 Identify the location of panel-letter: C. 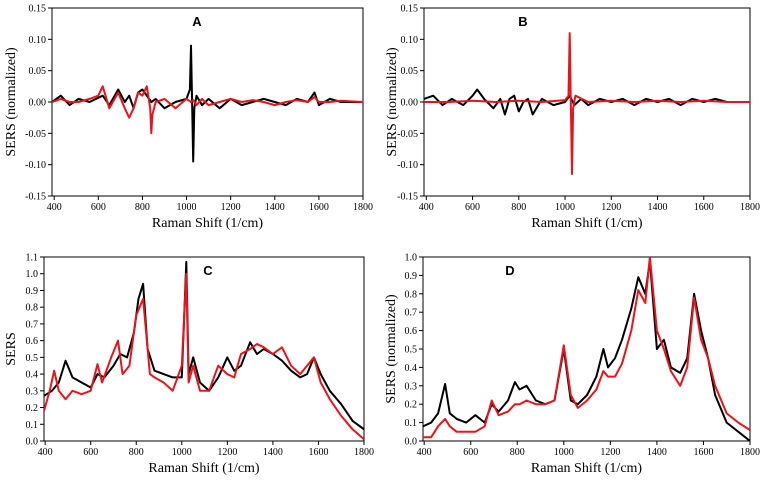
(208, 270).